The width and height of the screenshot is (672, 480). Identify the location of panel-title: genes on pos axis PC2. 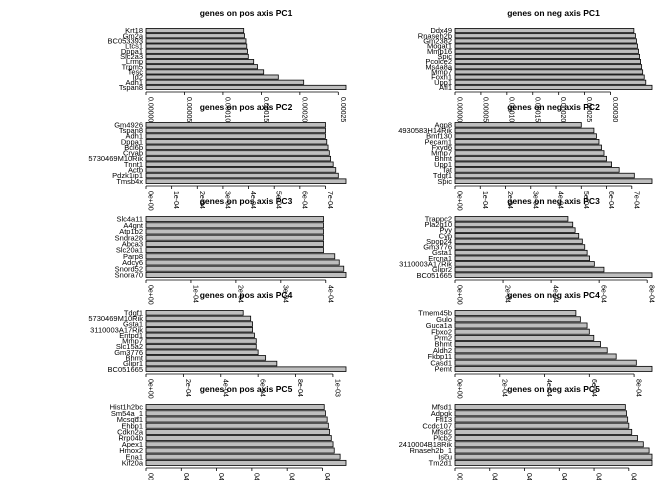
(246, 107).